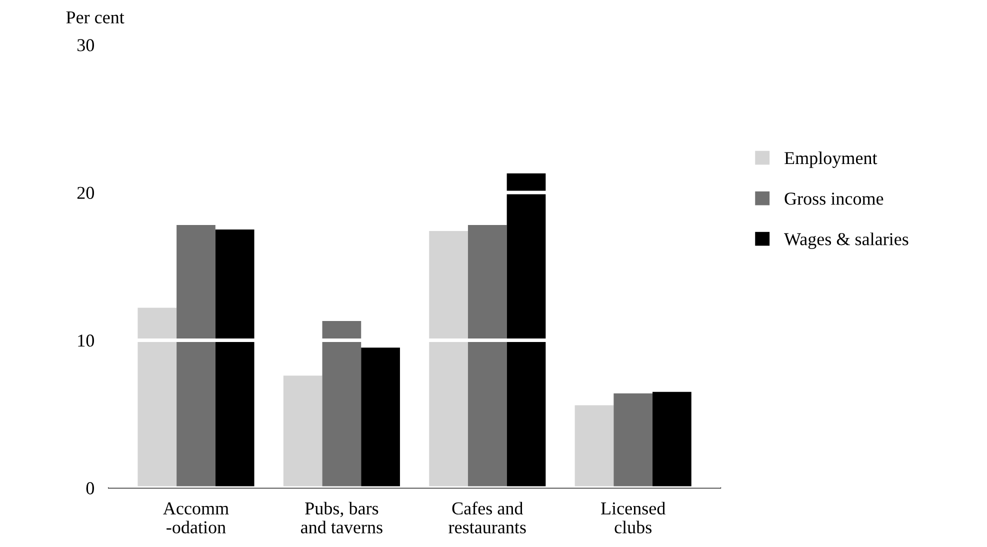 This screenshot has height=547, width=987. Describe the element at coordinates (85, 192) in the screenshot. I see `y-tick-label: 20` at that location.